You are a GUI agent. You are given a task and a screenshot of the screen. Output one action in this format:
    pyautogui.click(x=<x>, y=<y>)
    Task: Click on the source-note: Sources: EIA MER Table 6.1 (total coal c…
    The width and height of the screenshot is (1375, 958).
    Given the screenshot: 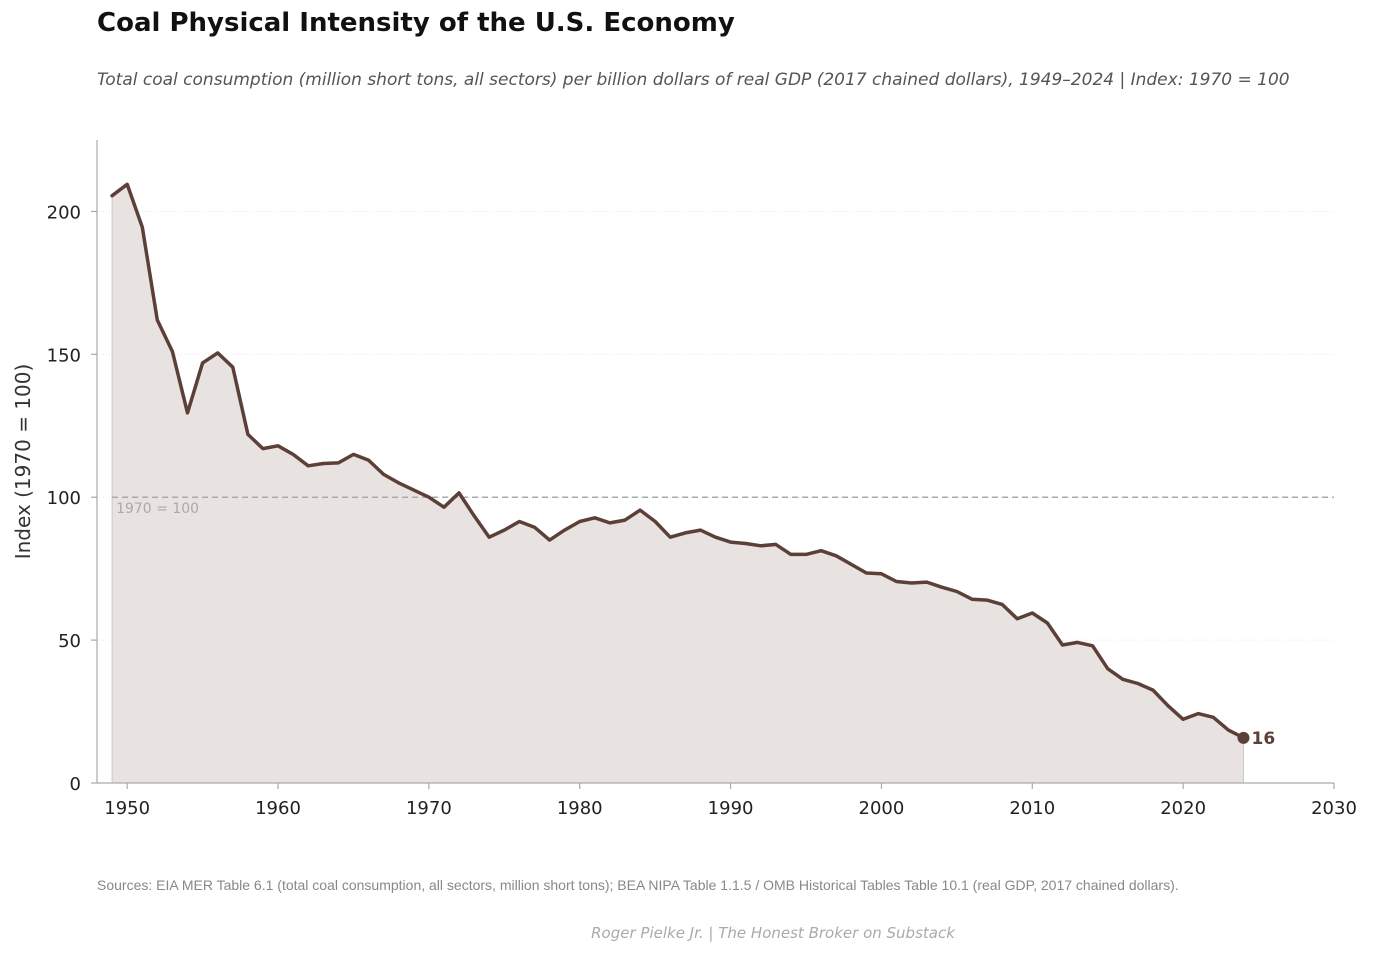 What is the action you would take?
    pyautogui.click(x=638, y=885)
    